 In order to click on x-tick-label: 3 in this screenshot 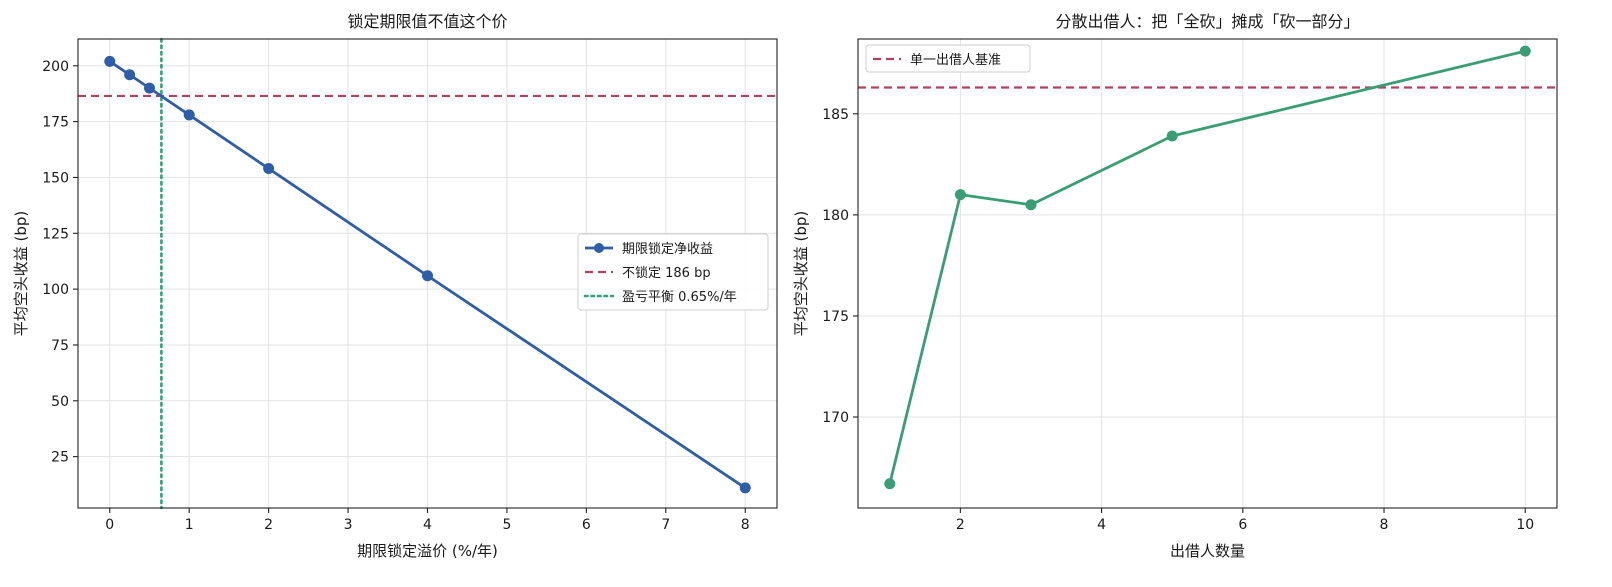, I will do `click(348, 525)`.